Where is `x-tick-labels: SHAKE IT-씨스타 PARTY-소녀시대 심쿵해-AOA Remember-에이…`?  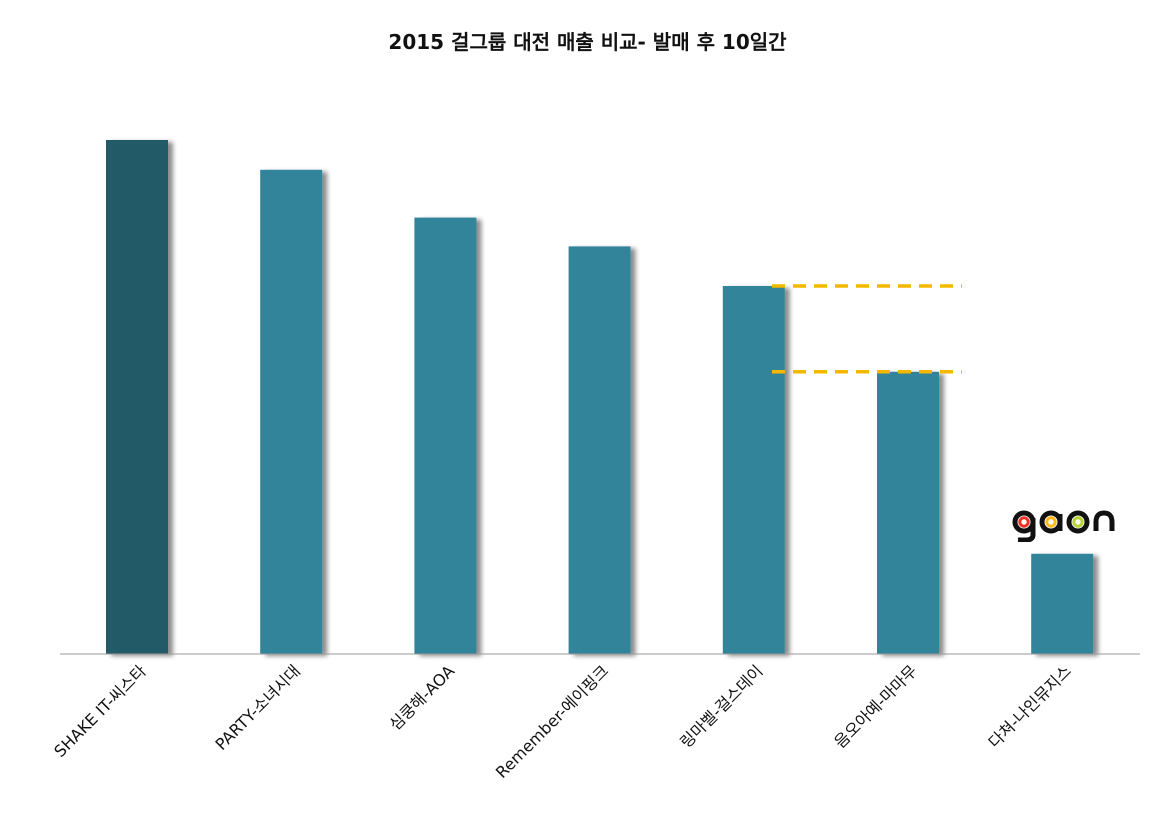
x-tick-labels: SHAKE IT-씨스타 PARTY-소녀시대 심쿵해-AOA Remember-에이… is located at coordinates (562, 721).